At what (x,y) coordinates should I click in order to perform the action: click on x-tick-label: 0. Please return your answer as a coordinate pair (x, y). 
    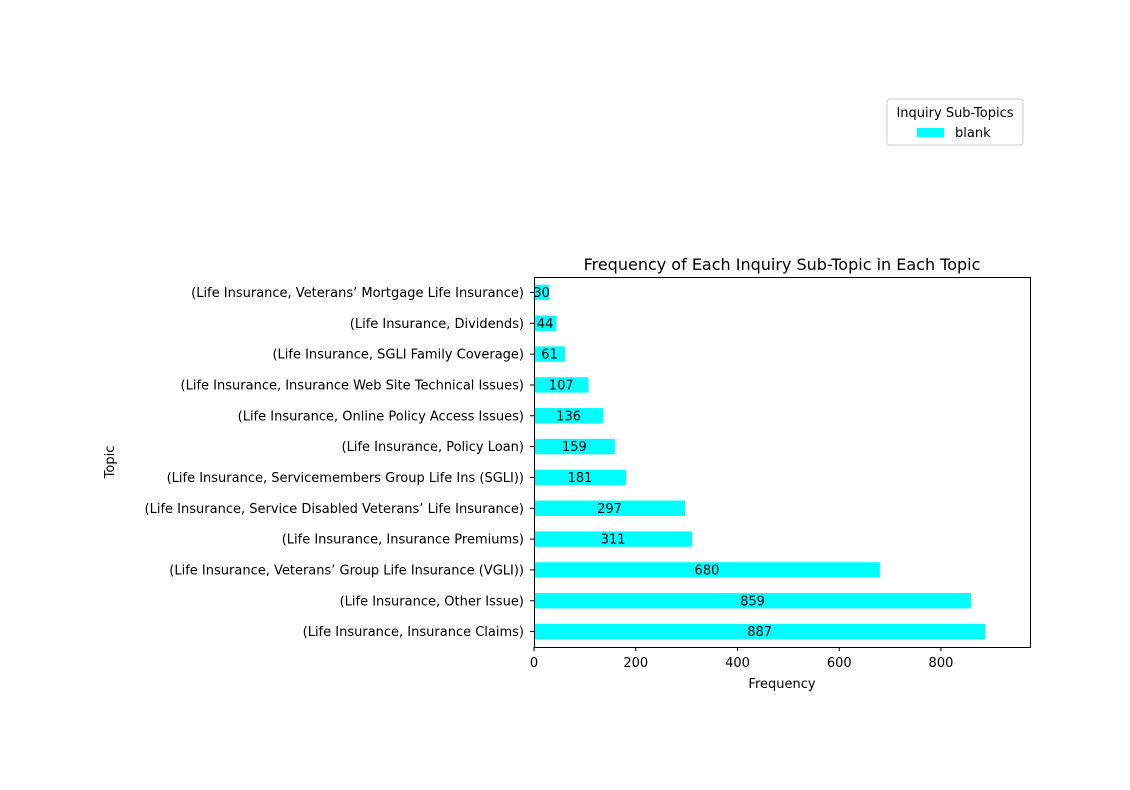
    Looking at the image, I should click on (534, 663).